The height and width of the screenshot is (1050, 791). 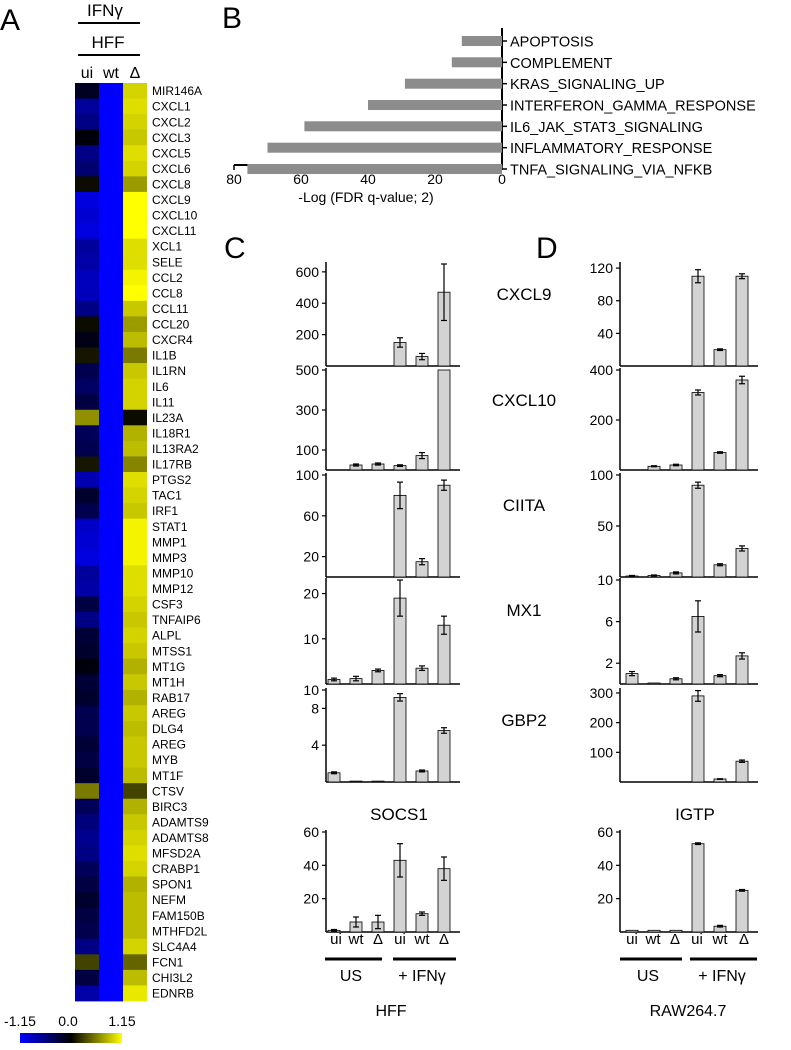 What do you see at coordinates (315, 745) in the screenshot?
I see `panel-c-y-tick-label: 4` at bounding box center [315, 745].